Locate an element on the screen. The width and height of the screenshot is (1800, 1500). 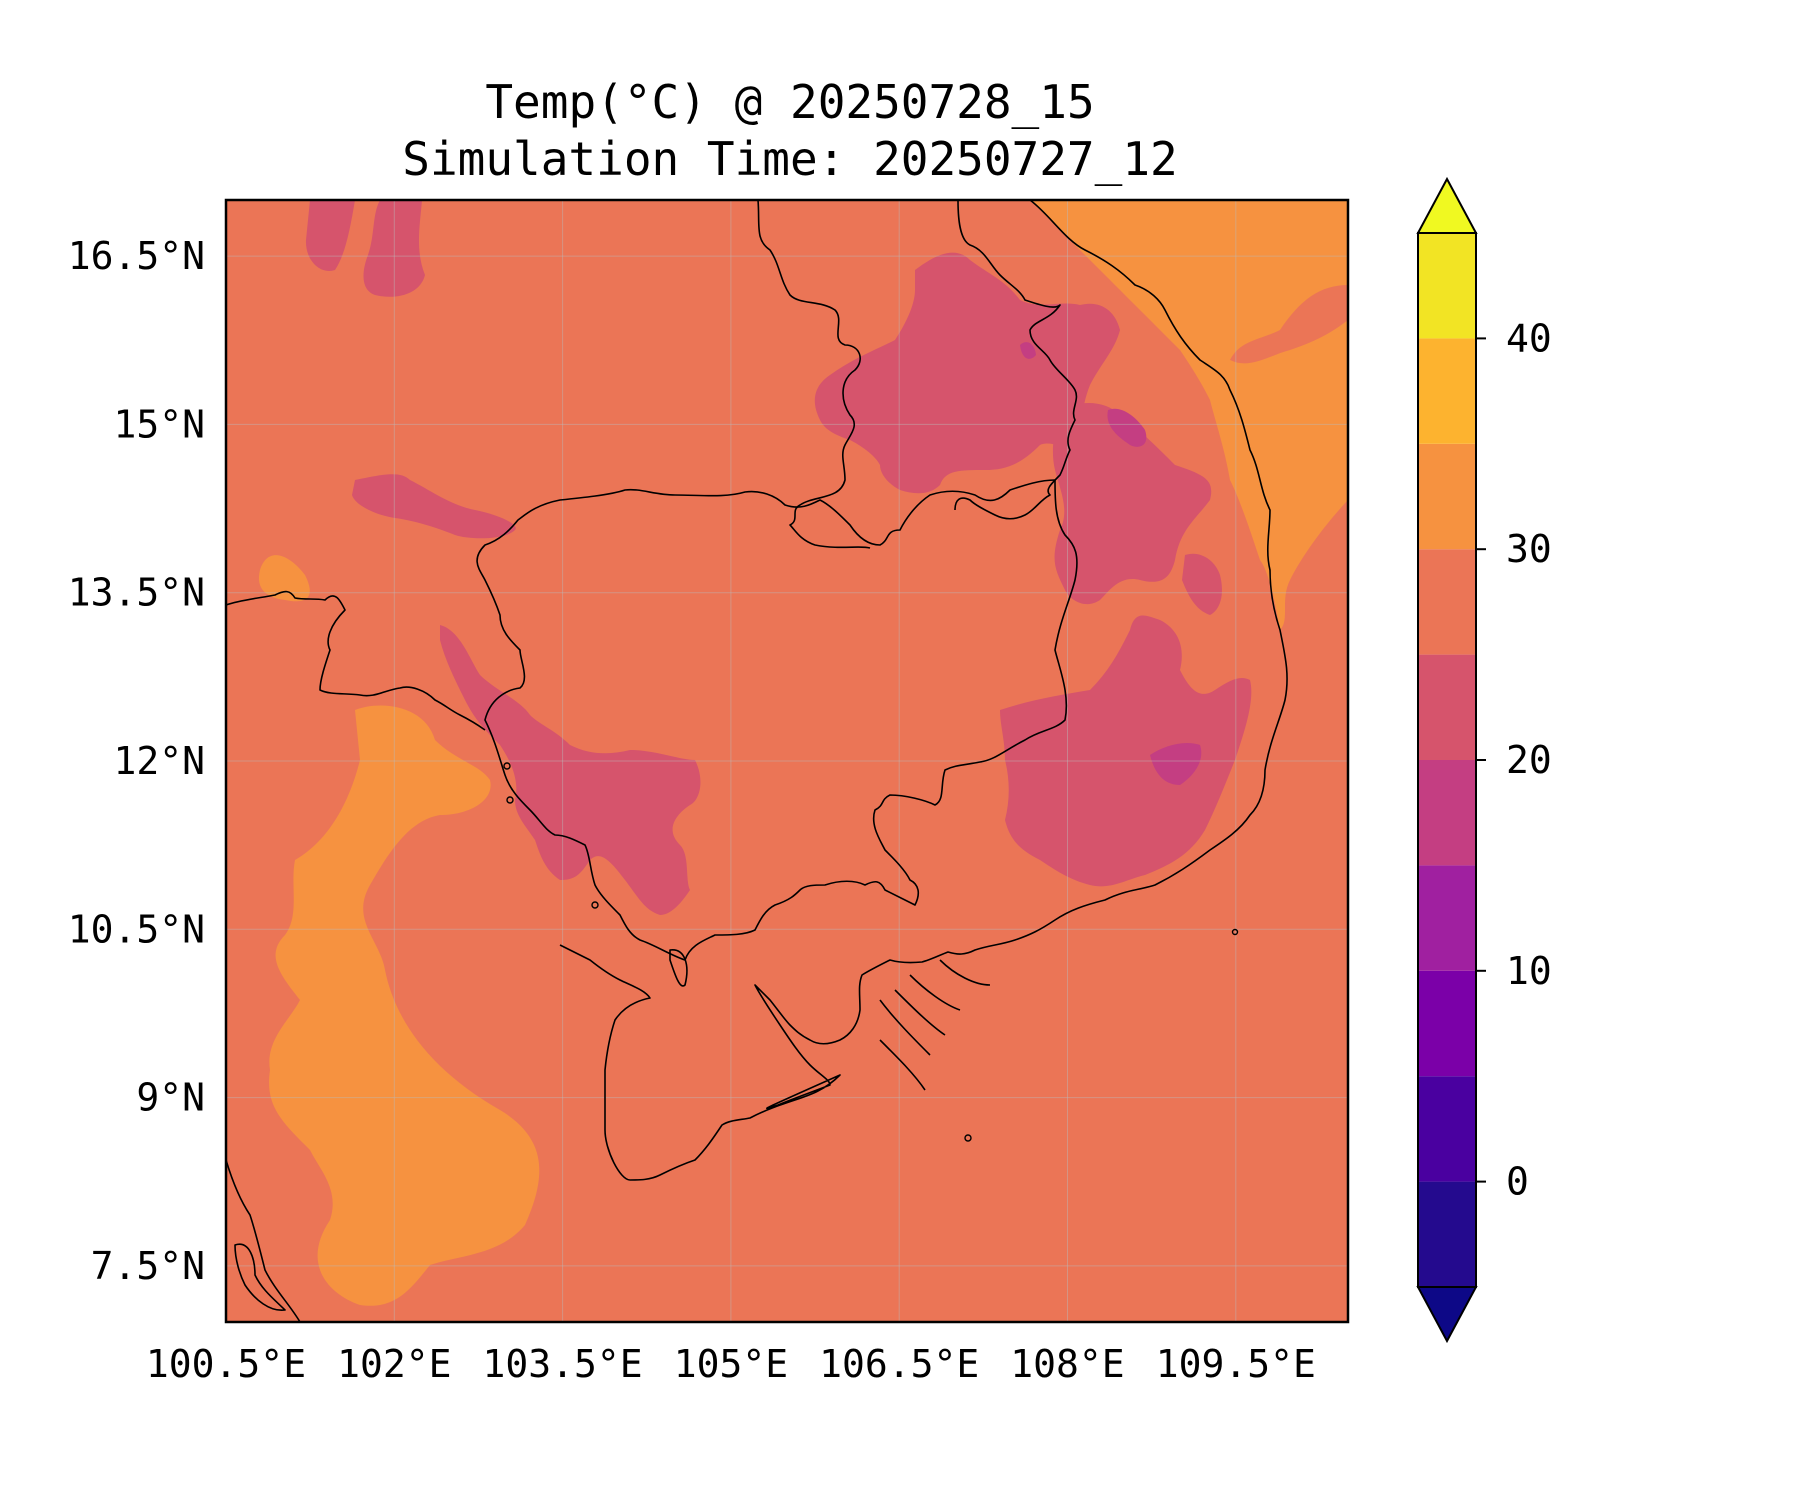
y-axis: 16.5°N 15°N 13.5°N 12°N 10.5°N 9°N 7.5°N is located at coordinates (136, 761).